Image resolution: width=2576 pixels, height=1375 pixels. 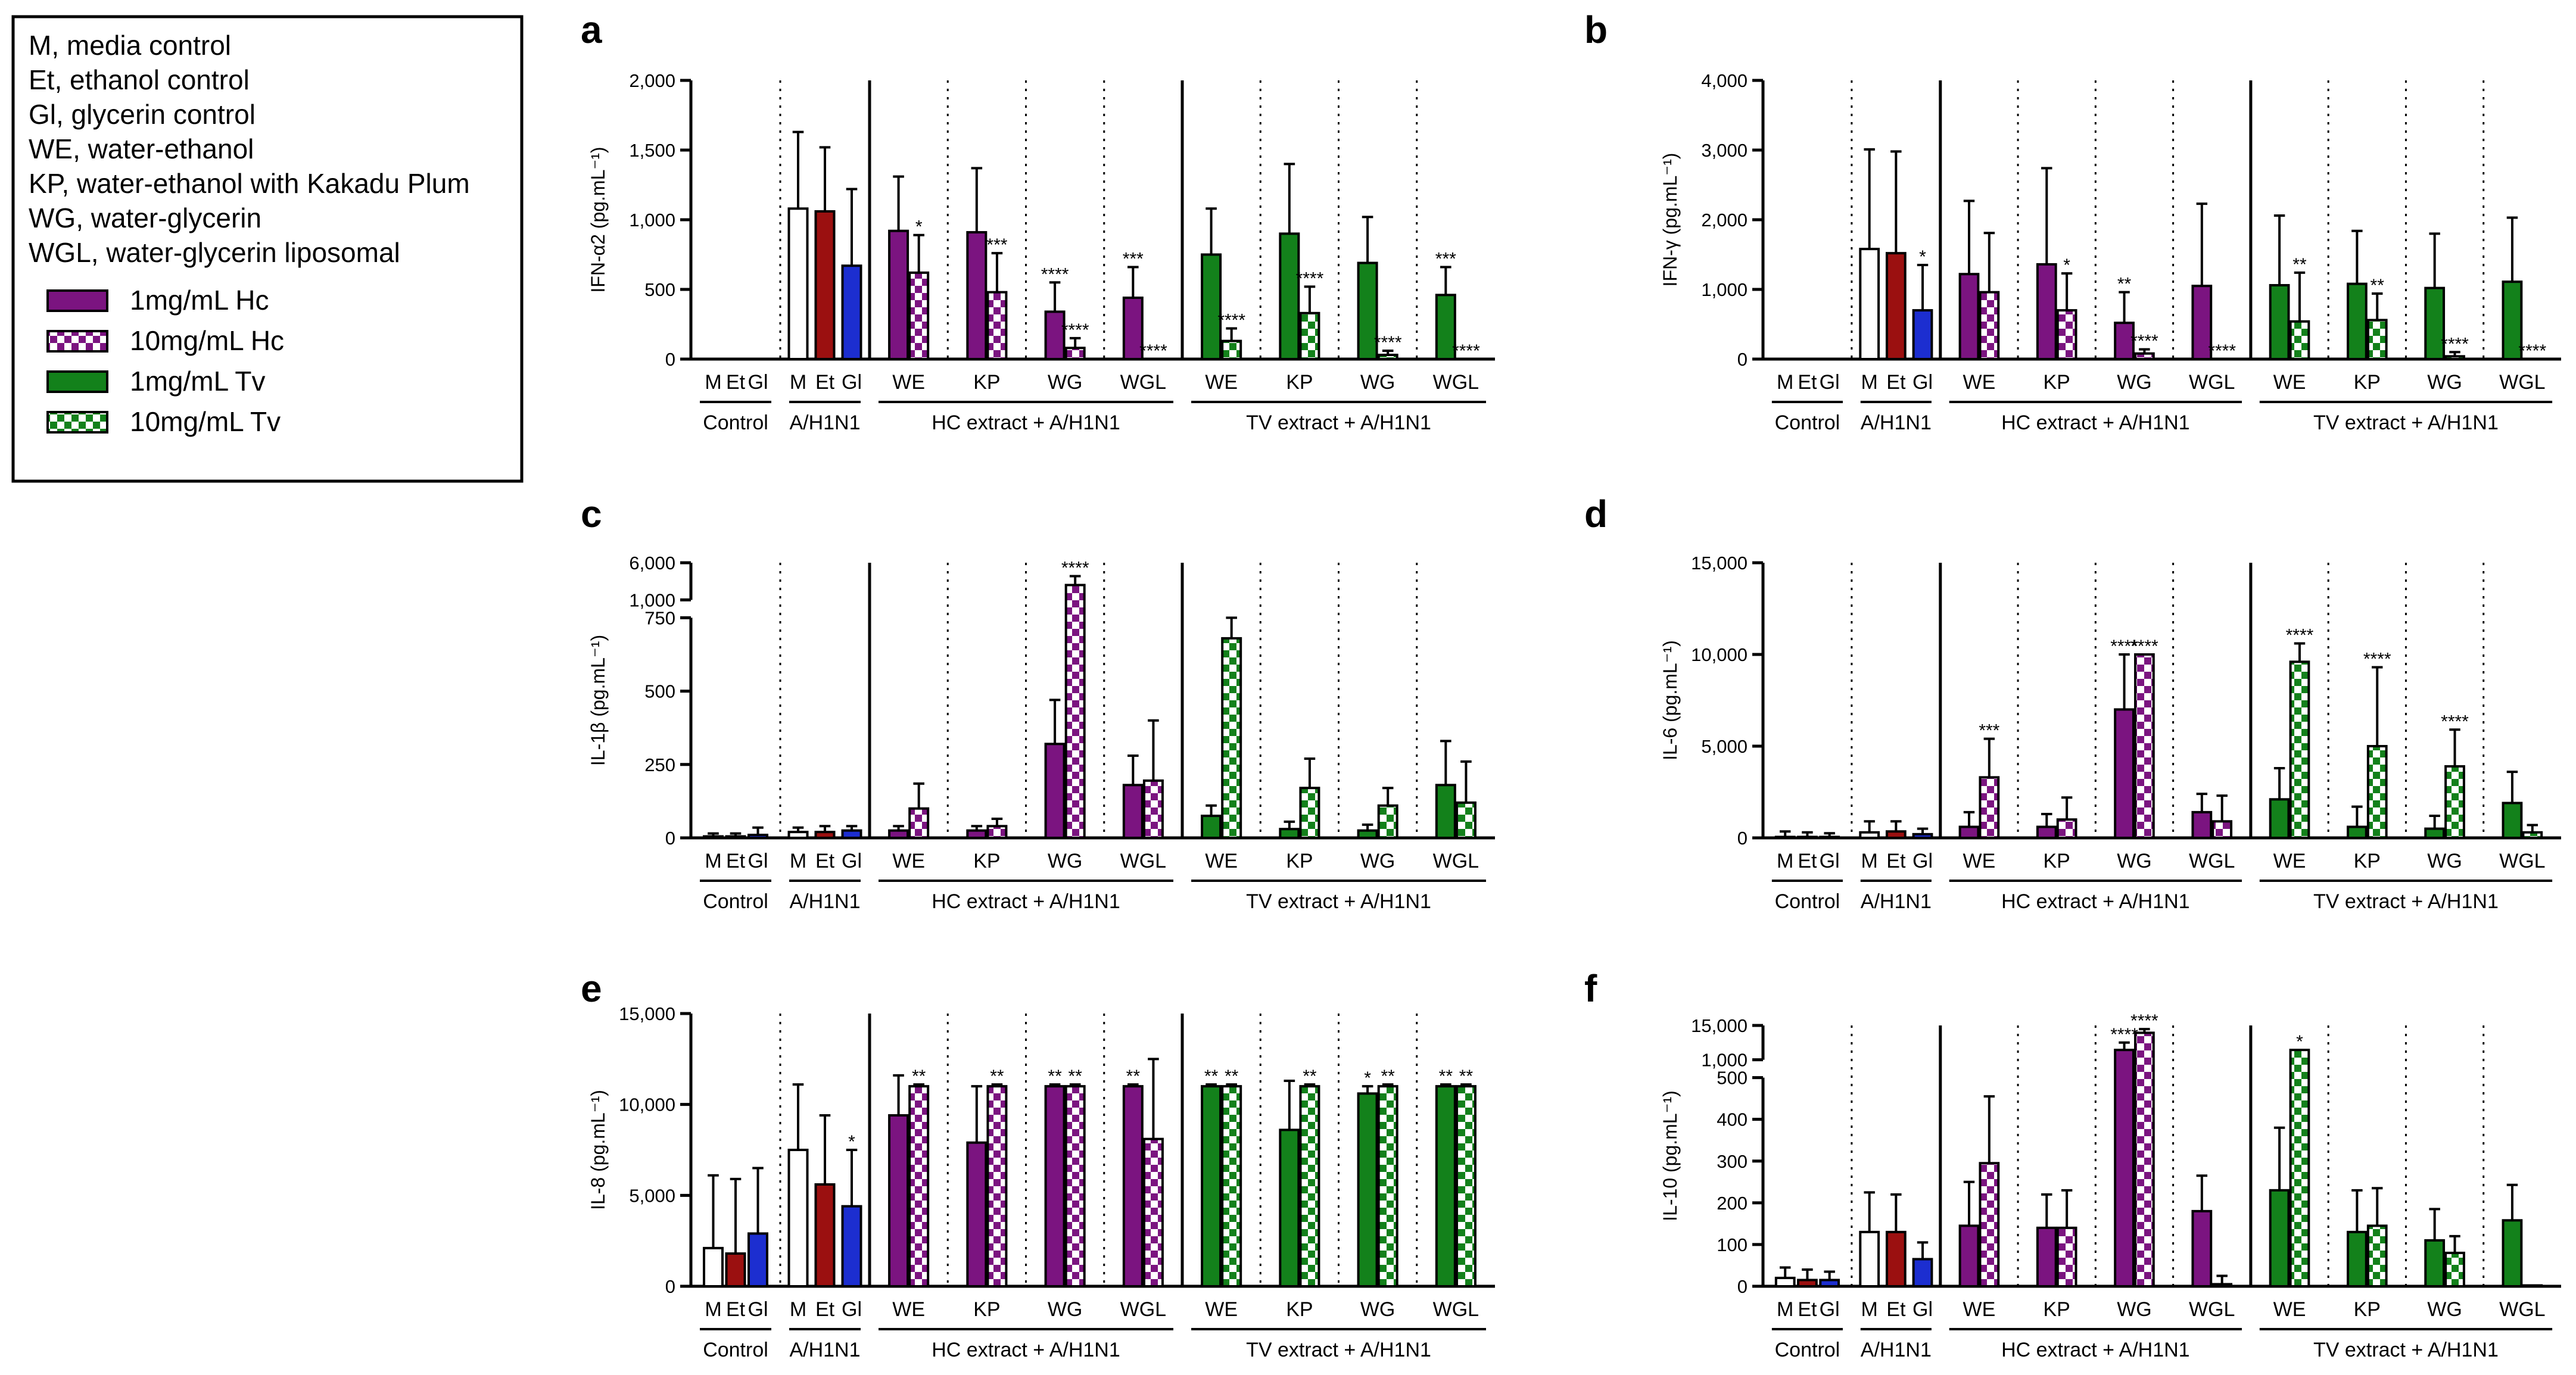 What do you see at coordinates (1221, 382) in the screenshot?
I see `x-tick-label-tv: WE` at bounding box center [1221, 382].